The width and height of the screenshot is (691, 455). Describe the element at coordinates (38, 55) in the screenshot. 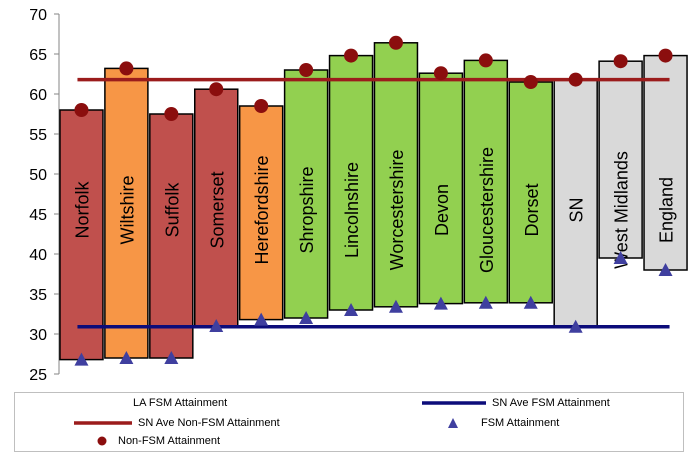

I see `y-tick-label: 65` at that location.